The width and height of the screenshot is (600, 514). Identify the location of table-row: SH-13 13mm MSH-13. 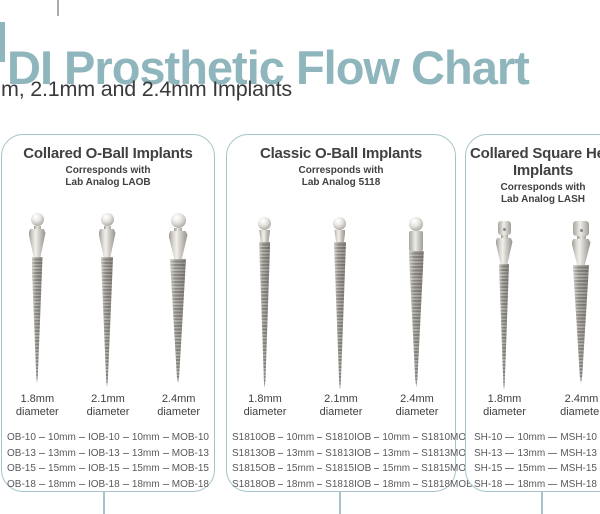
(535, 453).